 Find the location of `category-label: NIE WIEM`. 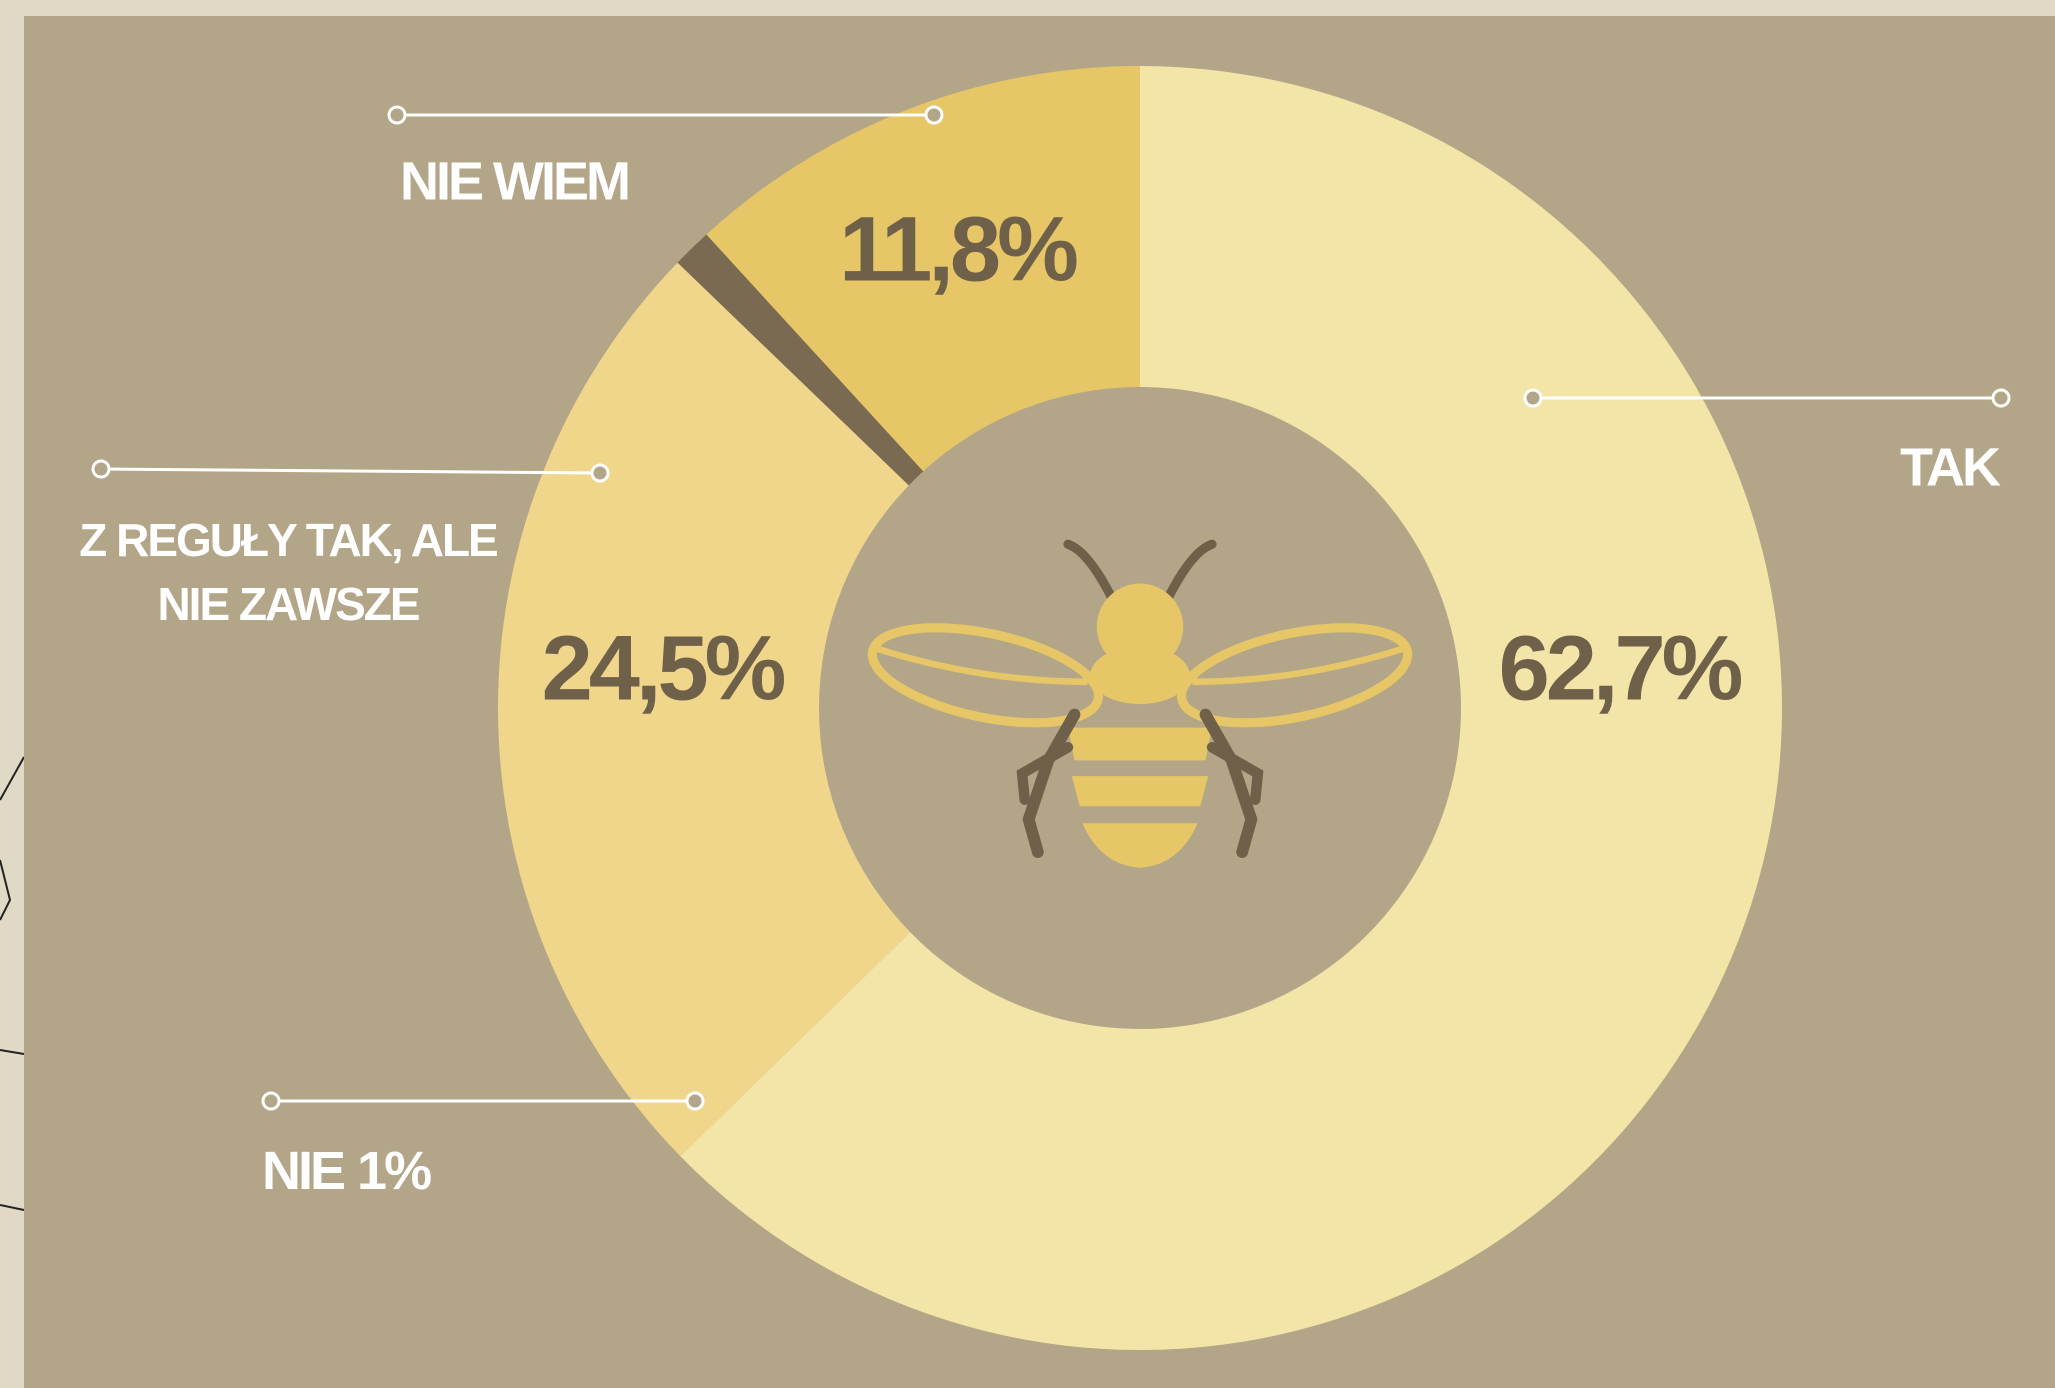

category-label: NIE WIEM is located at coordinates (514, 181).